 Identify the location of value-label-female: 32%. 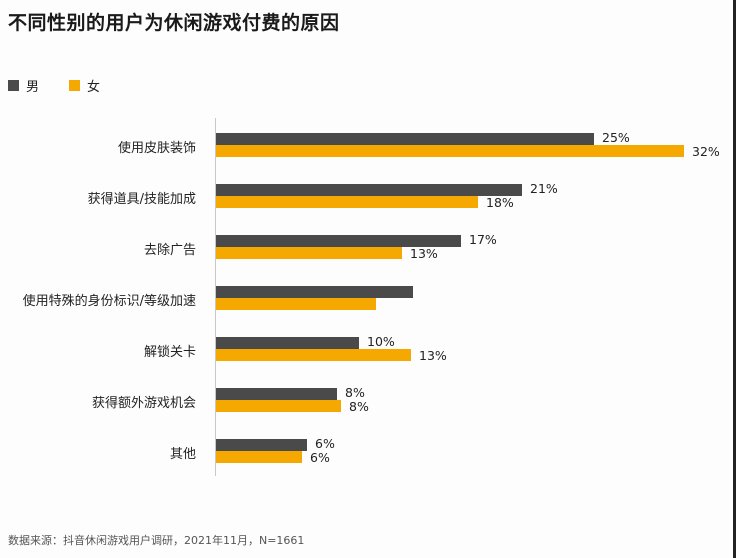
(706, 151).